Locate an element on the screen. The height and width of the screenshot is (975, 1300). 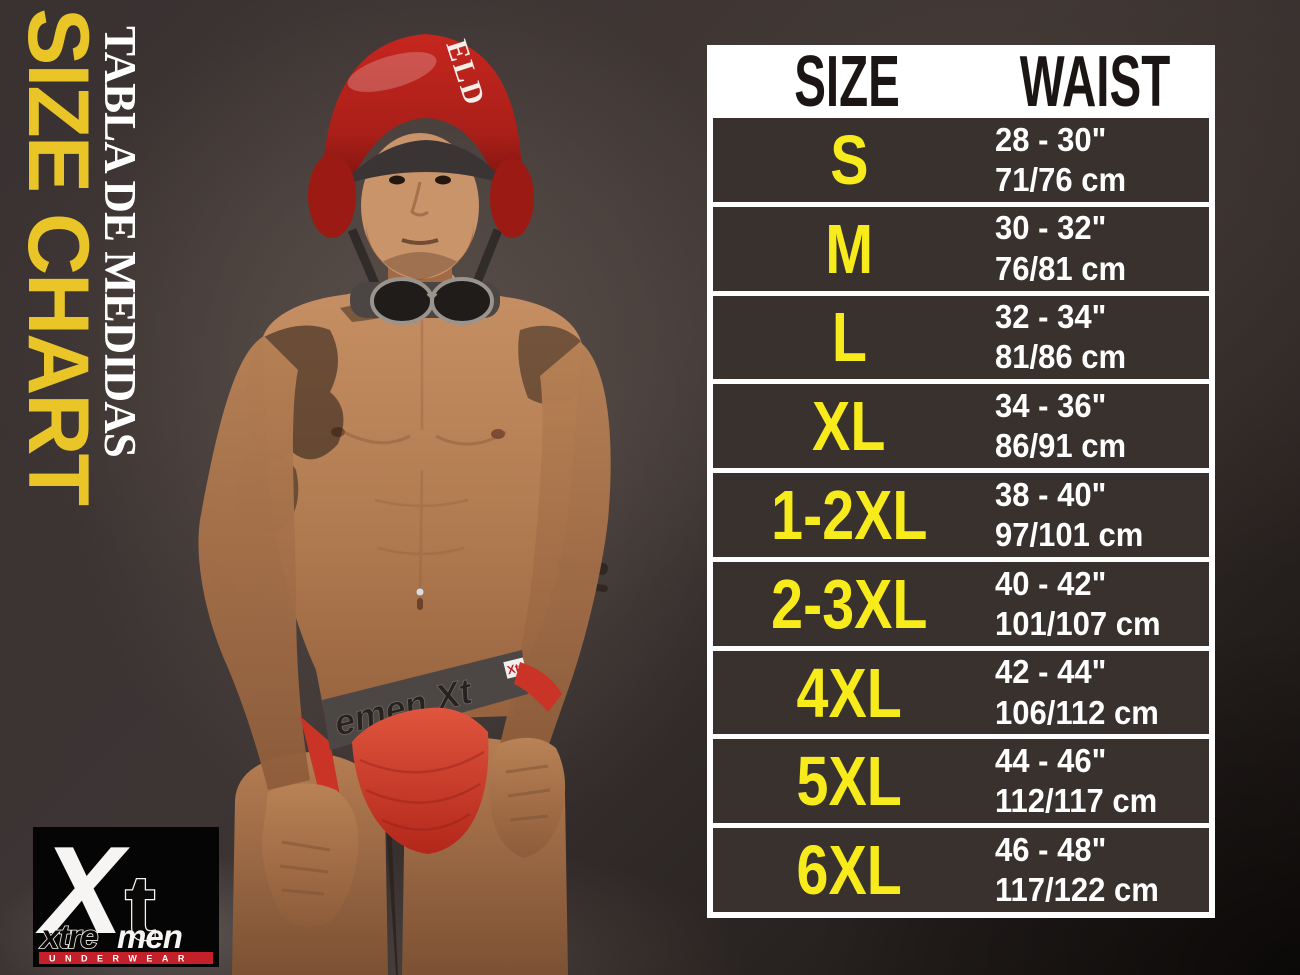
waist-values: 46 - 48" 117/122 cm is located at coordinates (1097, 870).